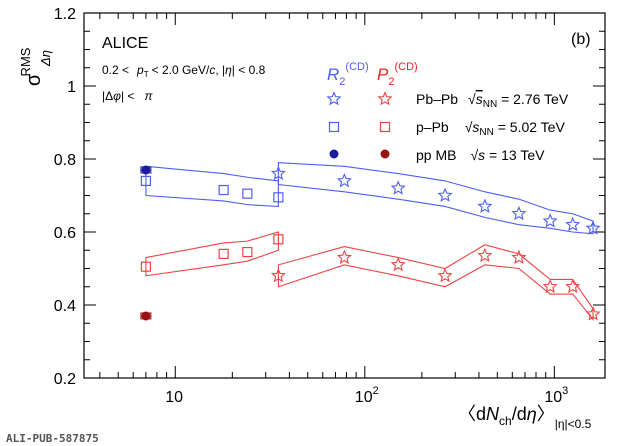 This screenshot has width=620, height=446. Describe the element at coordinates (480, 155) in the screenshot. I see `legend-row-pp: pp MB √s = 13 TeV` at that location.